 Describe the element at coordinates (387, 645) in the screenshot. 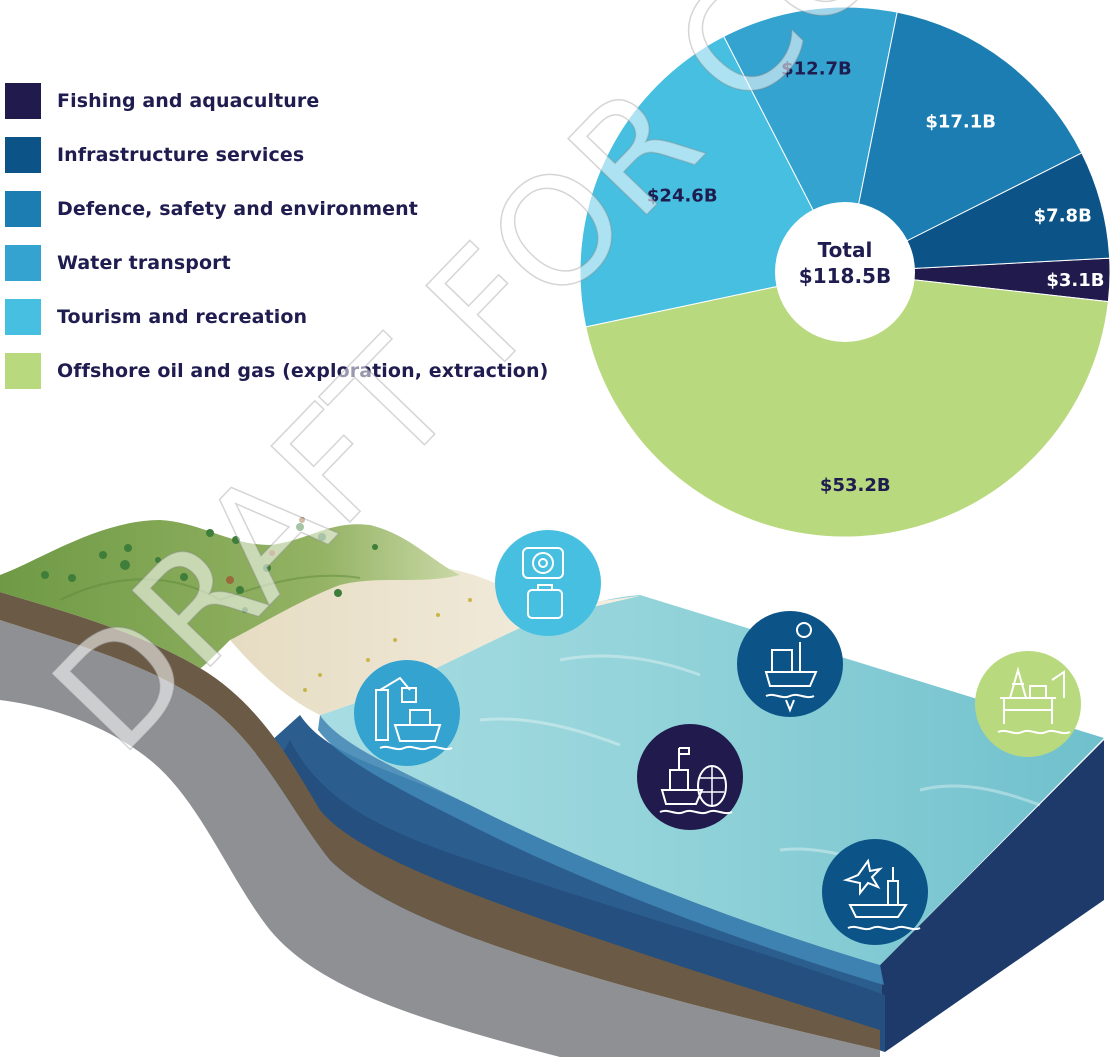

I see `beach-people` at that location.